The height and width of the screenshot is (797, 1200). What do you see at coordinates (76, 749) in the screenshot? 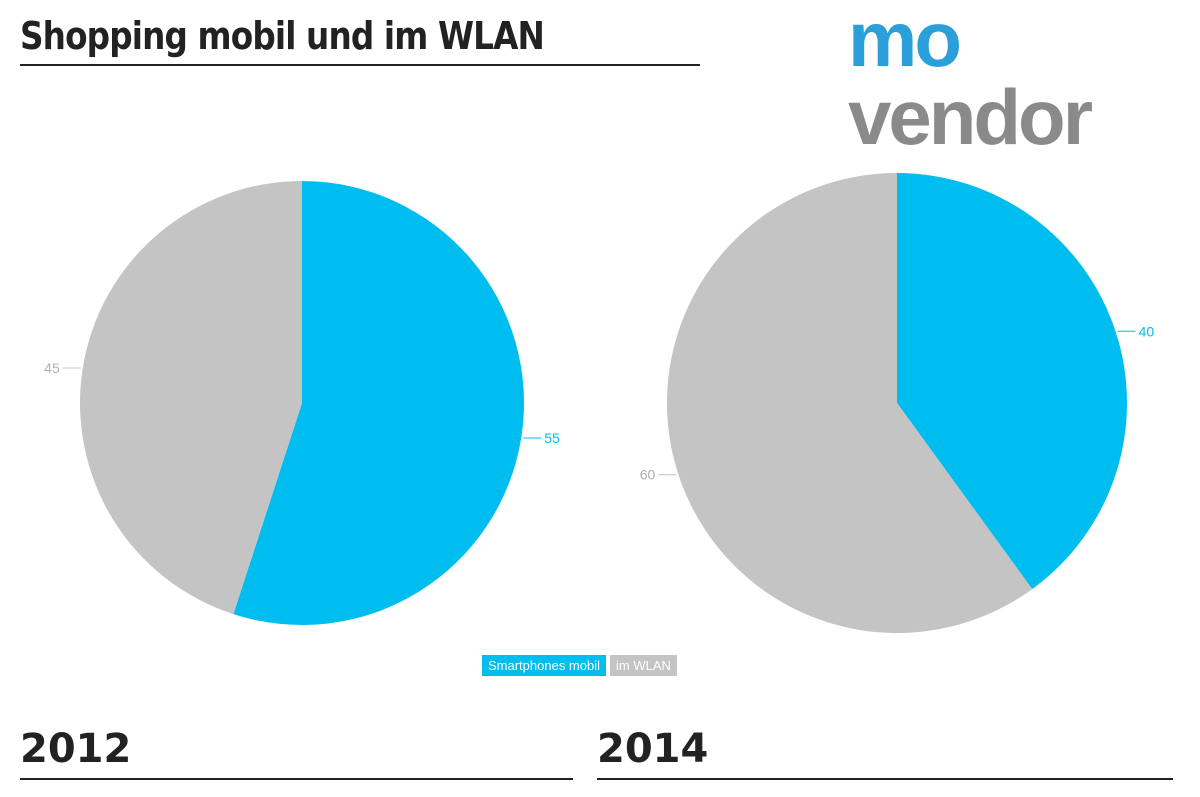
I see `year-label-2012: 2012` at bounding box center [76, 749].